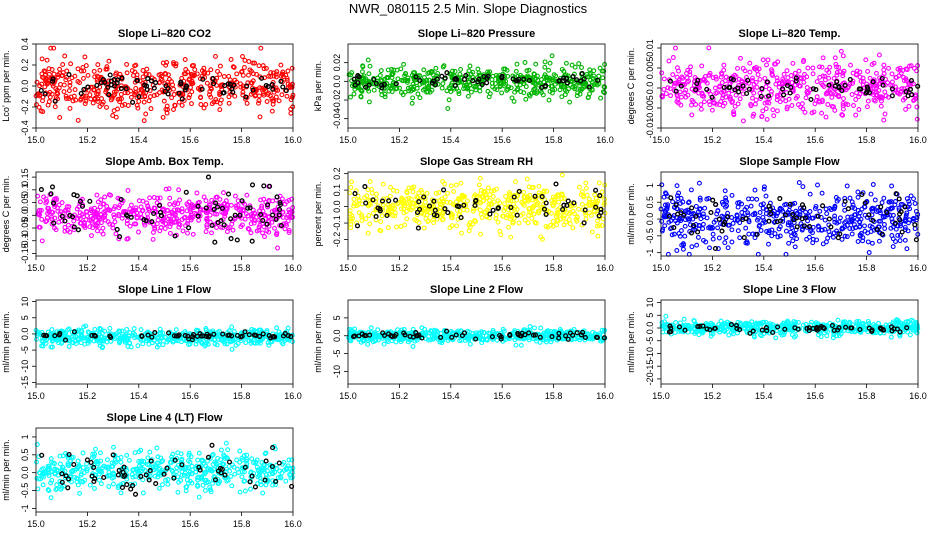 This screenshot has height=540, width=936. Describe the element at coordinates (164, 162) in the screenshot. I see `chart-title: Slope Amb. Box Temp.` at that location.